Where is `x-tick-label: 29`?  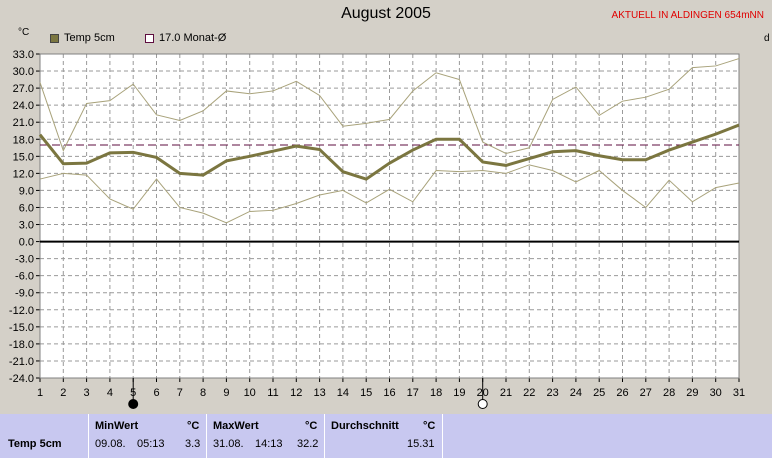
x-tick-label: 29 is located at coordinates (692, 393).